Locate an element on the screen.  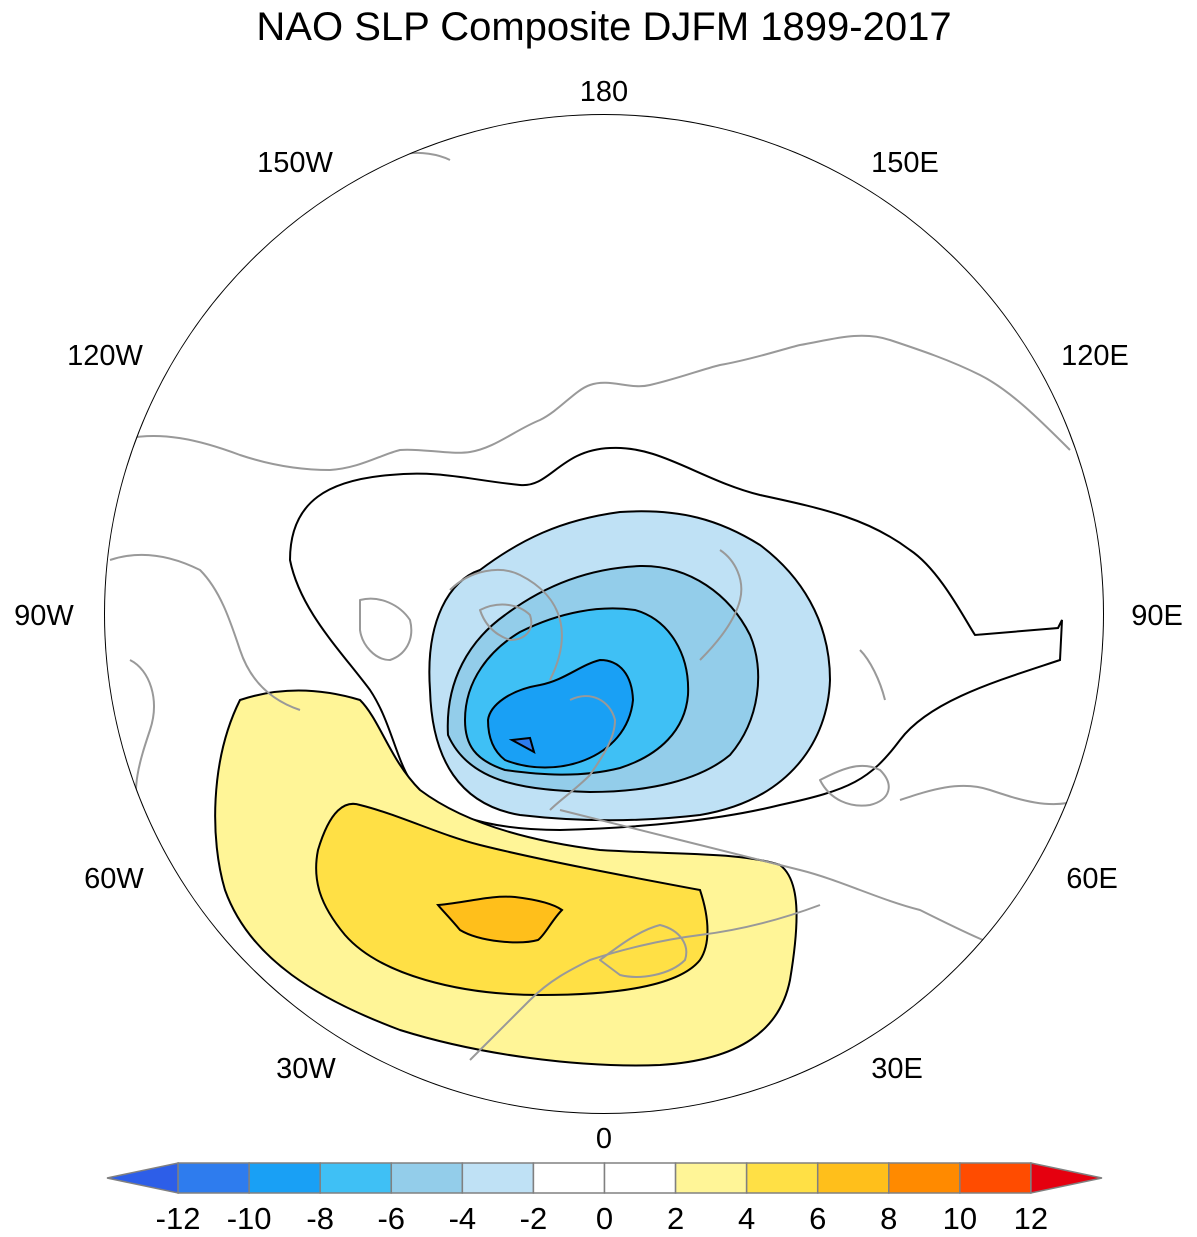
colorbar-tick-label: -12 is located at coordinates (178, 1218).